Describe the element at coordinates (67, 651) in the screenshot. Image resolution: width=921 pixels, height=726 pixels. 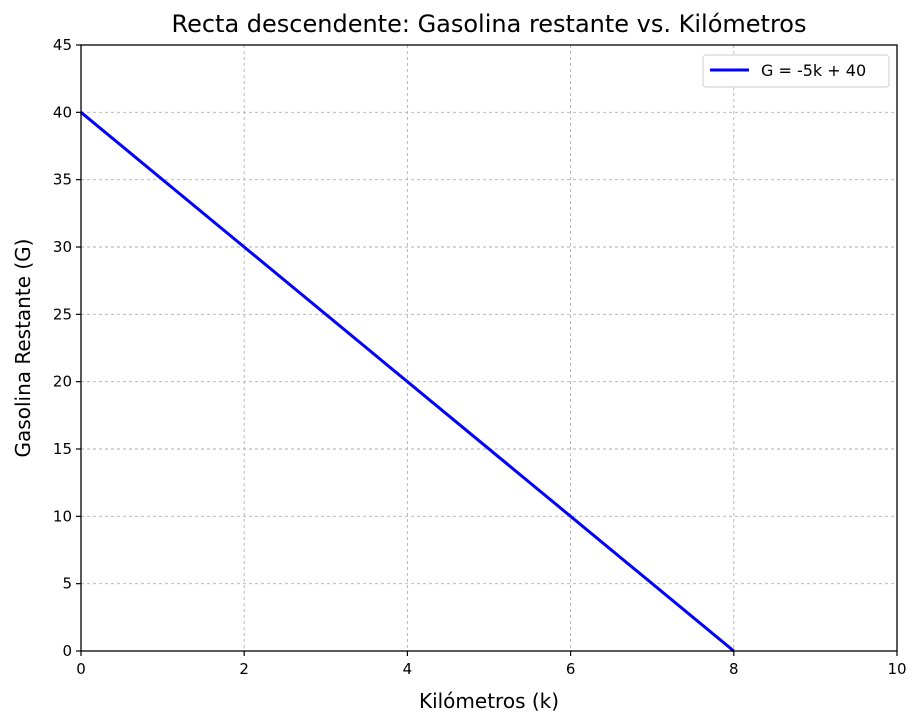
I see `y-tick-label: 0` at that location.